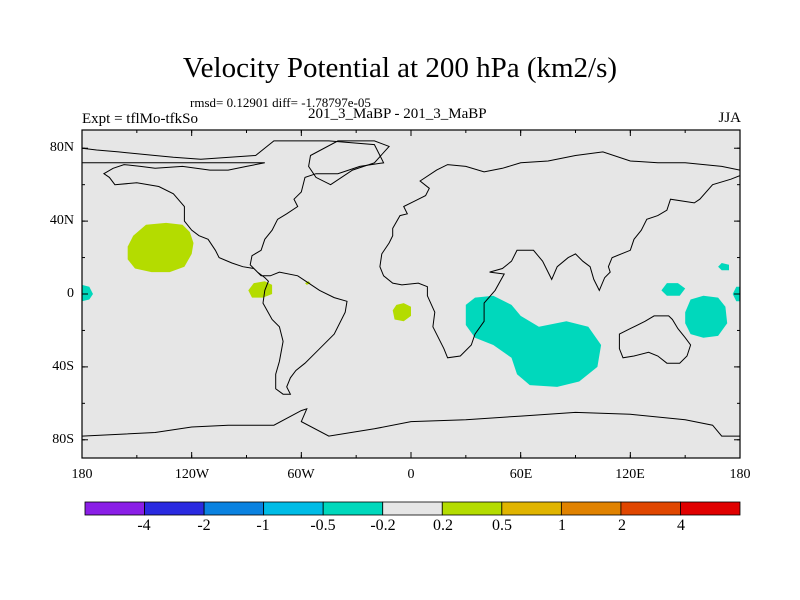 This screenshot has height=600, width=800. Describe the element at coordinates (280, 102) in the screenshot. I see `rmsd-diff-stats: rmsd= 0.12901 diff= -1.78797e-05` at that location.